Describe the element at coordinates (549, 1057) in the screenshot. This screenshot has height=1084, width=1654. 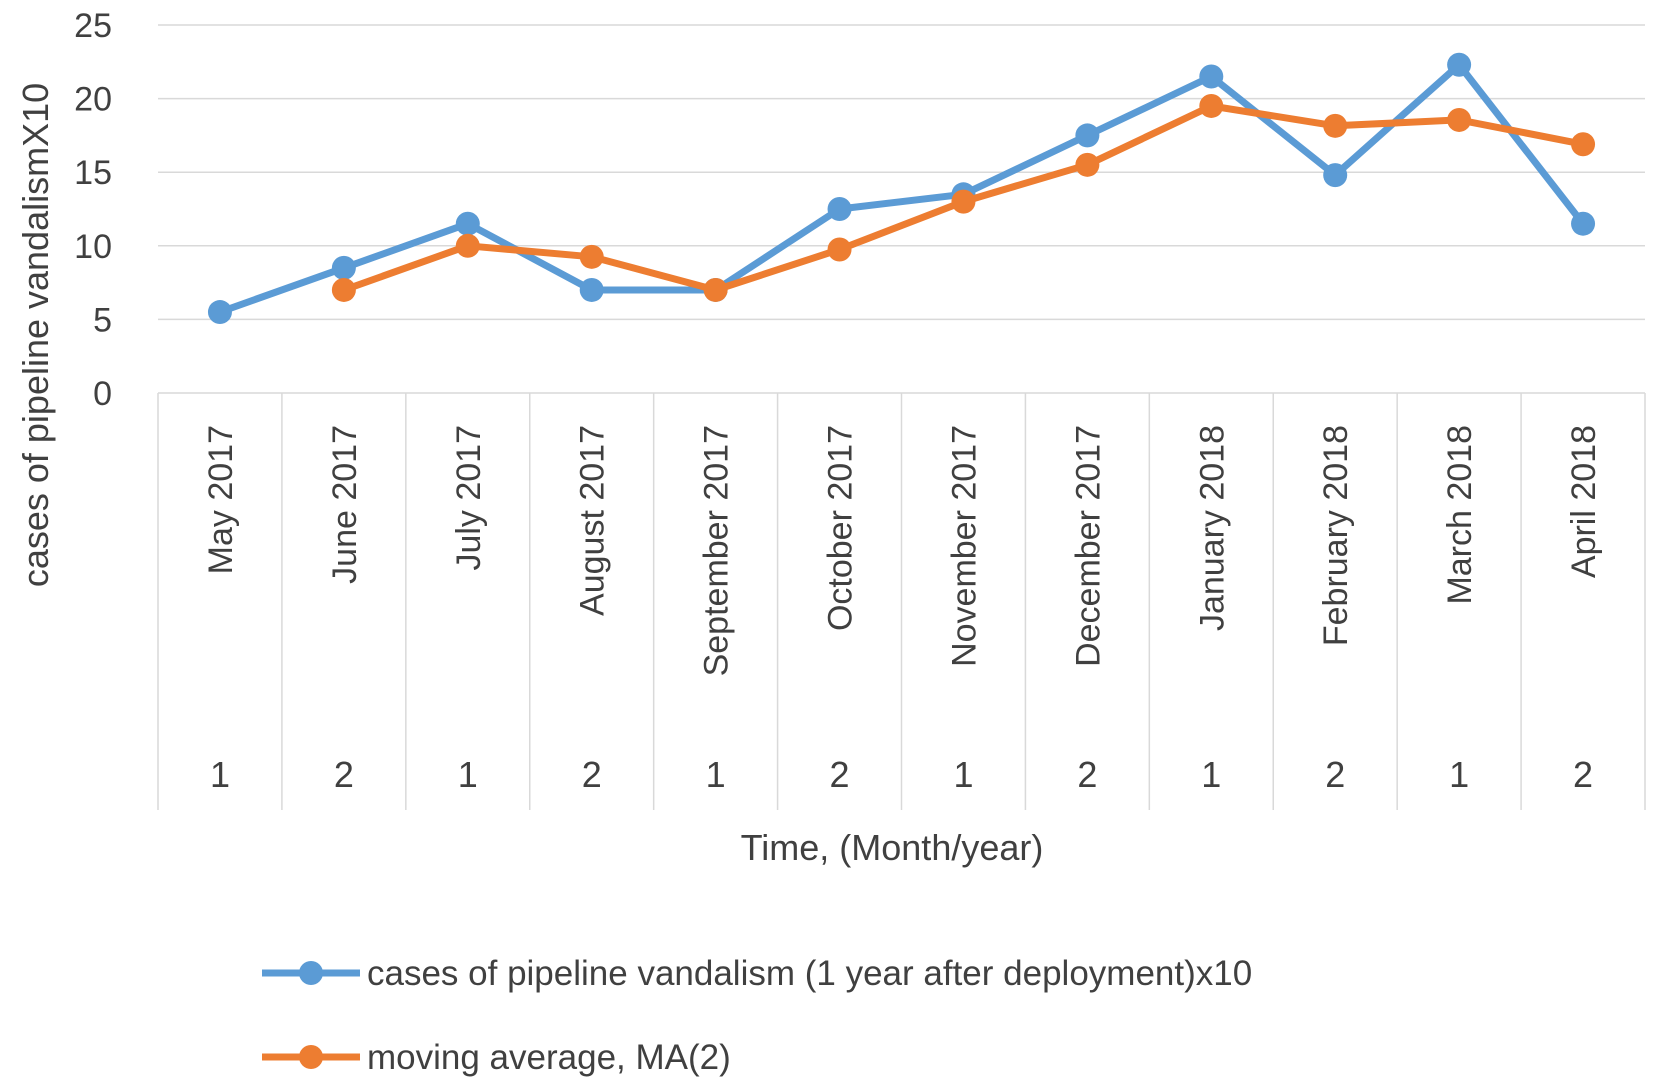
I see `legend-label: moving average, MA(2)` at that location.